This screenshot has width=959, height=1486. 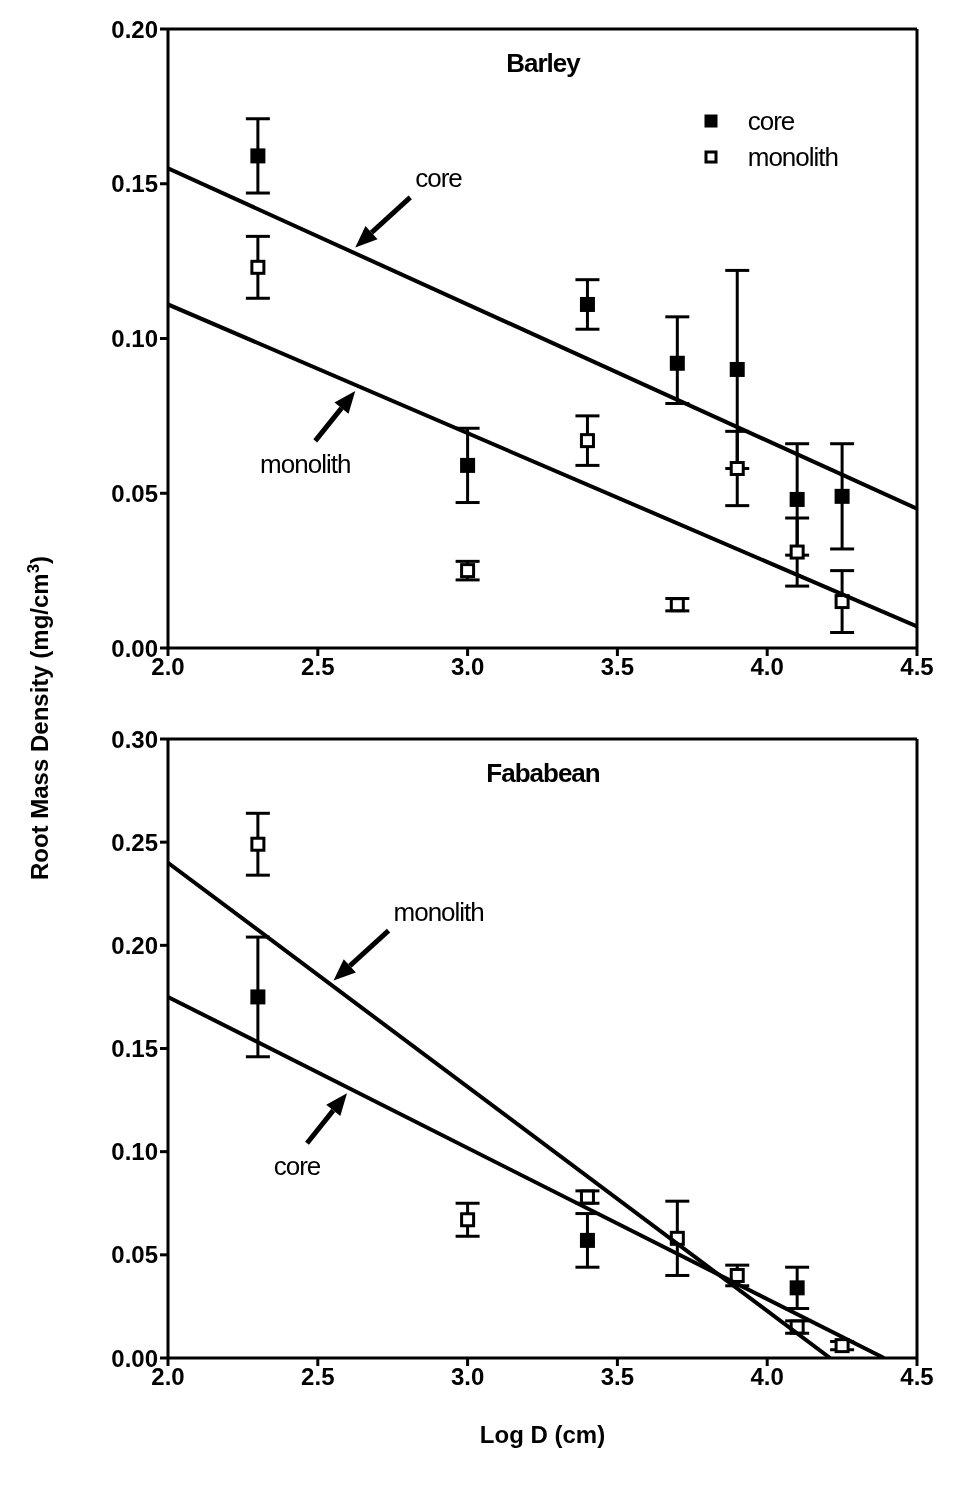 What do you see at coordinates (543, 63) in the screenshot?
I see `text: Barley` at bounding box center [543, 63].